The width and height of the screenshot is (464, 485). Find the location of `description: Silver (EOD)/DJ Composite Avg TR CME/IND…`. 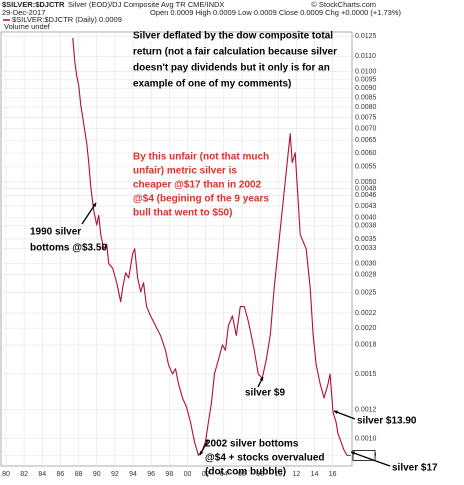

description: Silver (EOD)/DJ Composite Avg TR CME/IND… is located at coordinates (146, 4).